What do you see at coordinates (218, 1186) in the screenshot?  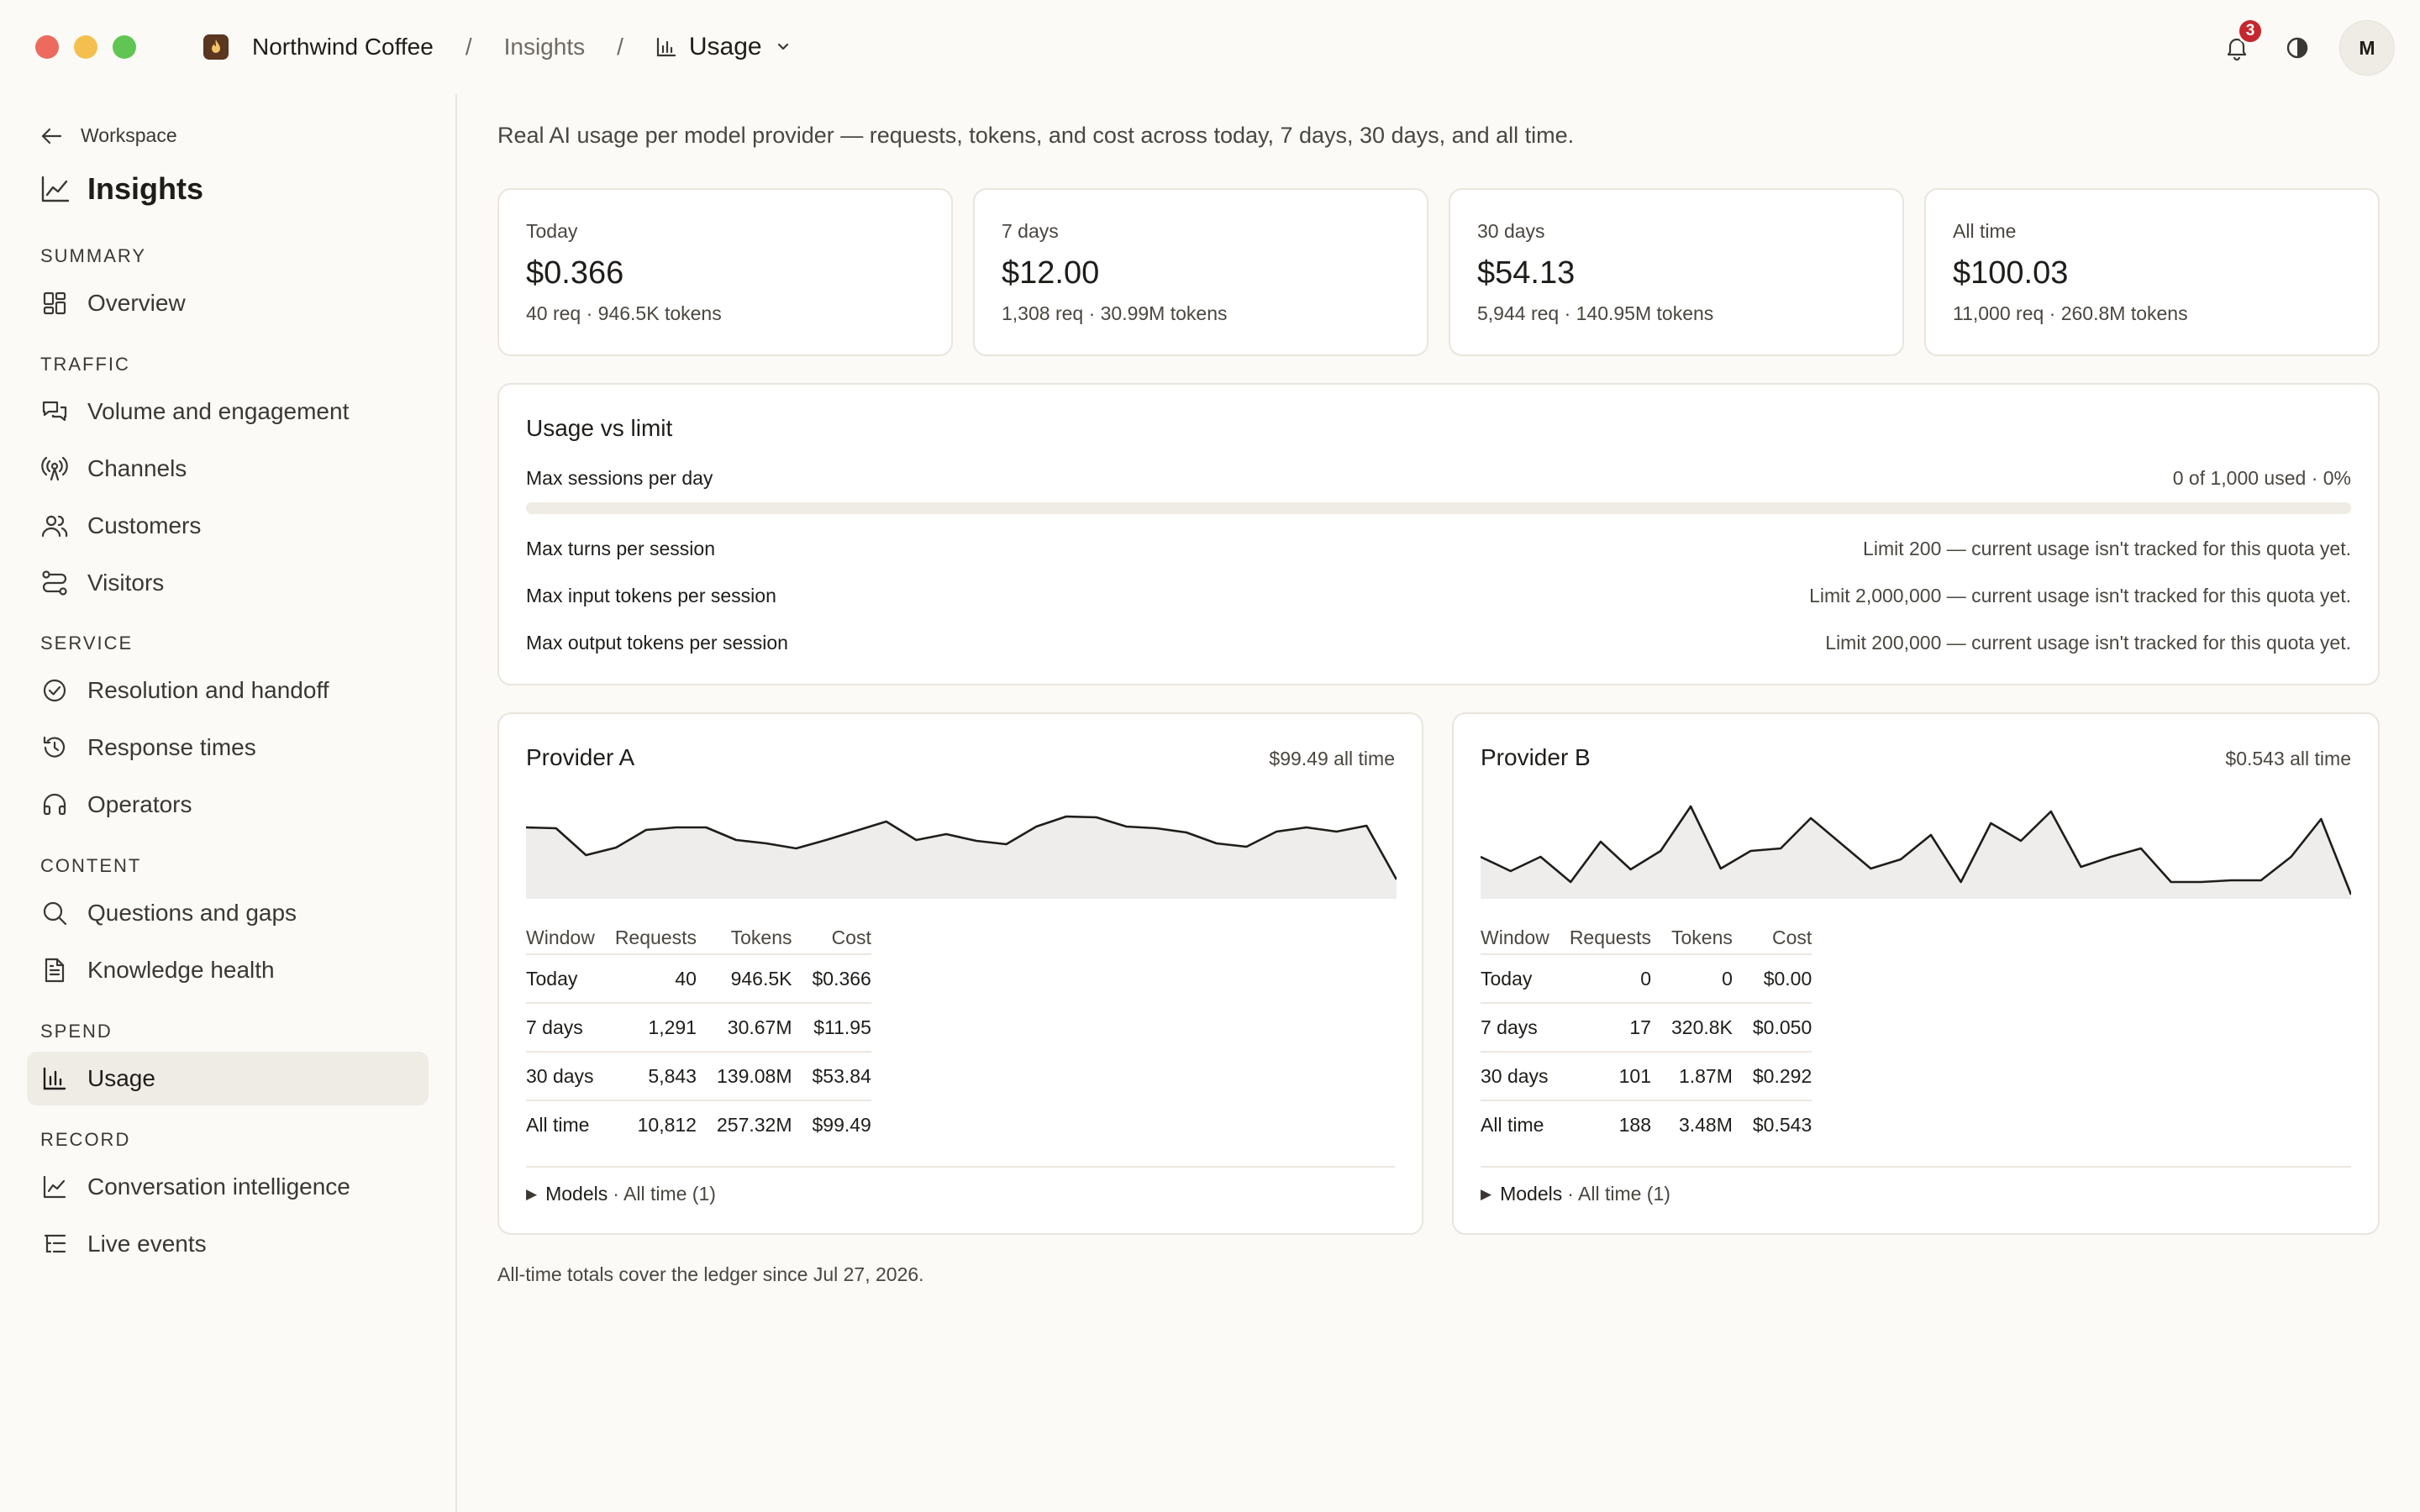 I see `sidebar-item-label: Conversation intelligence` at bounding box center [218, 1186].